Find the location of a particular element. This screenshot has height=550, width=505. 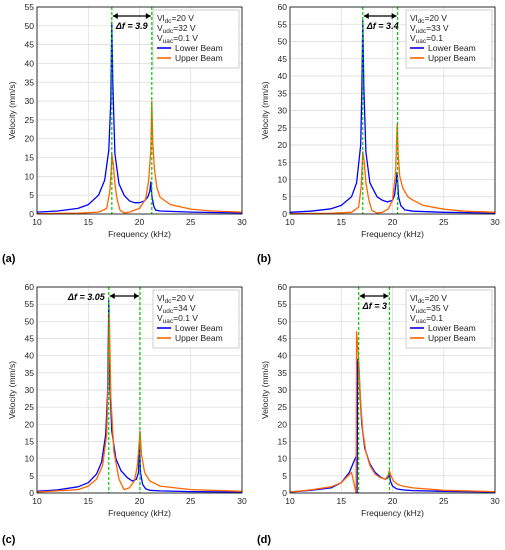

parameter-text: Vudc=34 V is located at coordinates (176, 309).